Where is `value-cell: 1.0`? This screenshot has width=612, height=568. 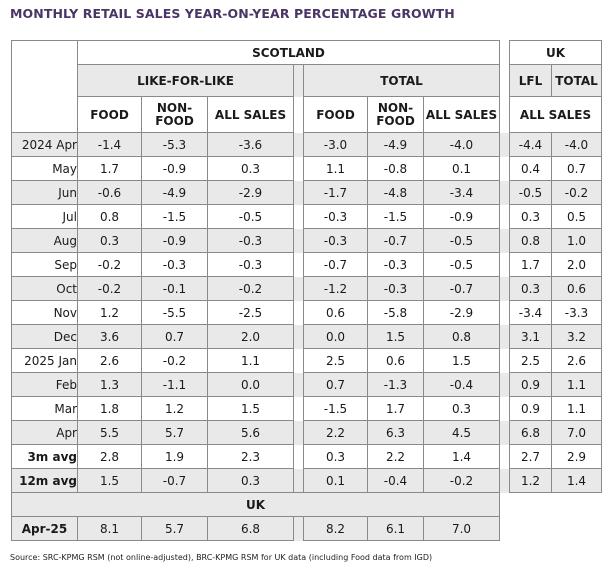 value-cell: 1.0 is located at coordinates (576, 240).